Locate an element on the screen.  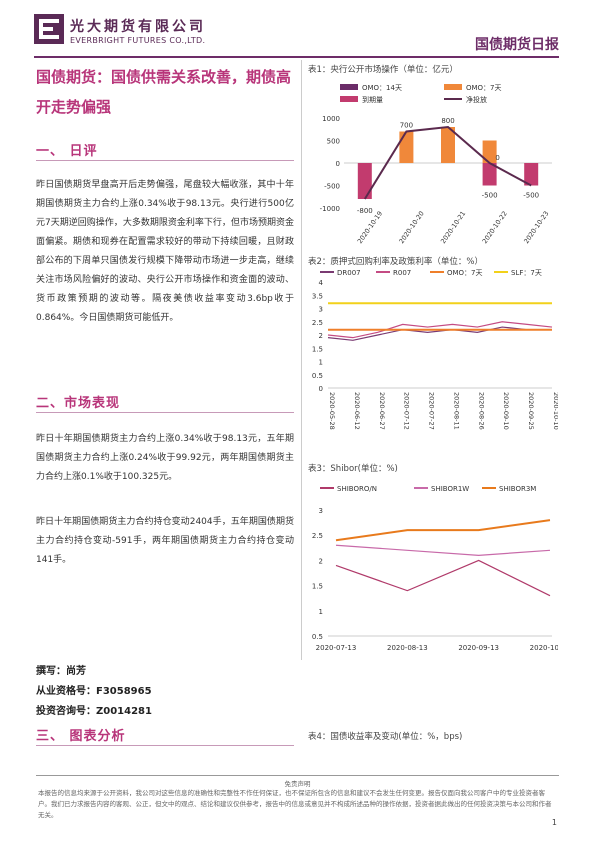
page-number: 1 is located at coordinates (554, 822).